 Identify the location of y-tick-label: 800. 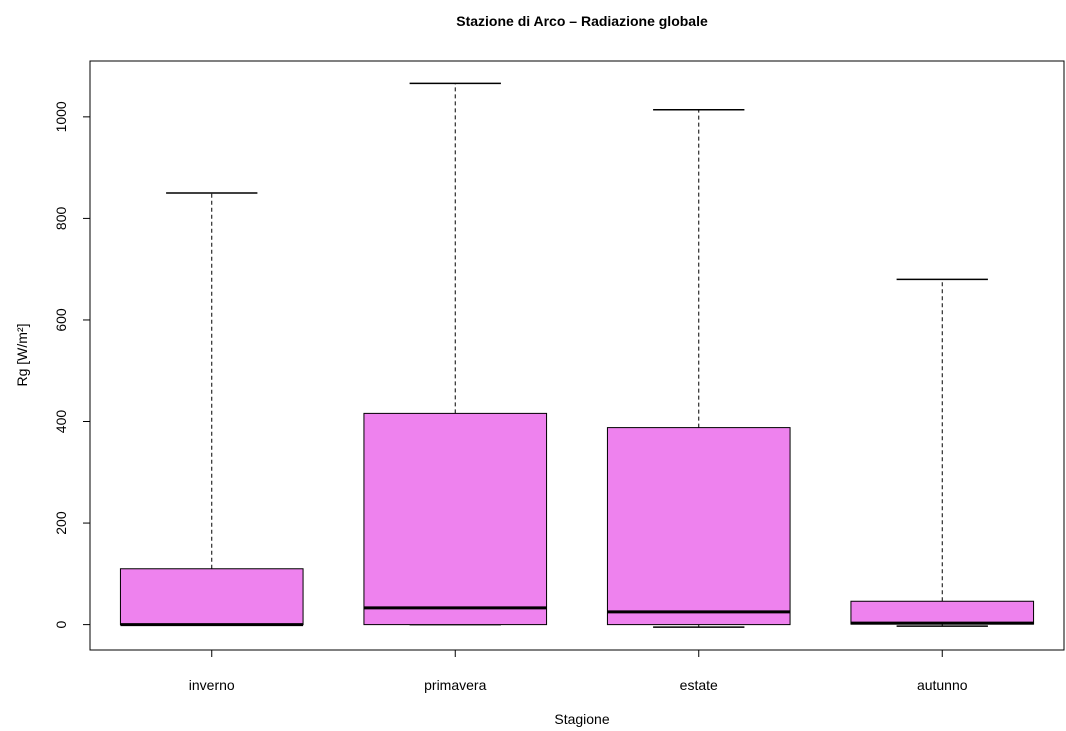
(61, 219).